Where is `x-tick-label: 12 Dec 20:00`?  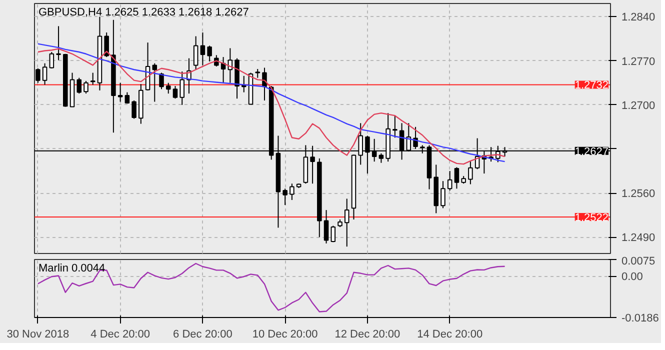
x-tick-label: 12 Dec 20:00 is located at coordinates (367, 334).